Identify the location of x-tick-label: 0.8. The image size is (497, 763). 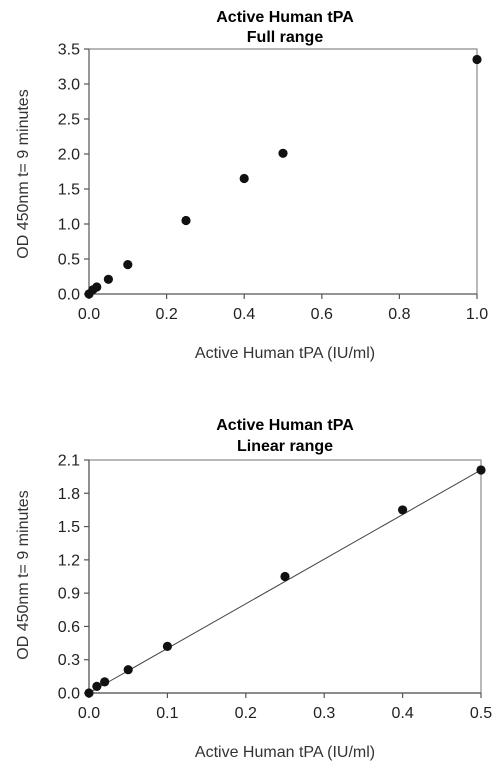
(399, 314).